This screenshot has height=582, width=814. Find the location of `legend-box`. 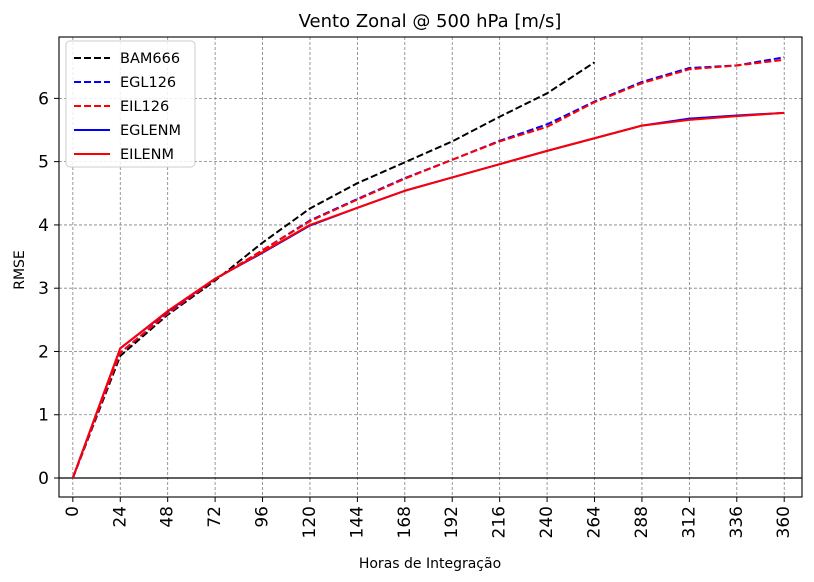

legend-box is located at coordinates (130, 104).